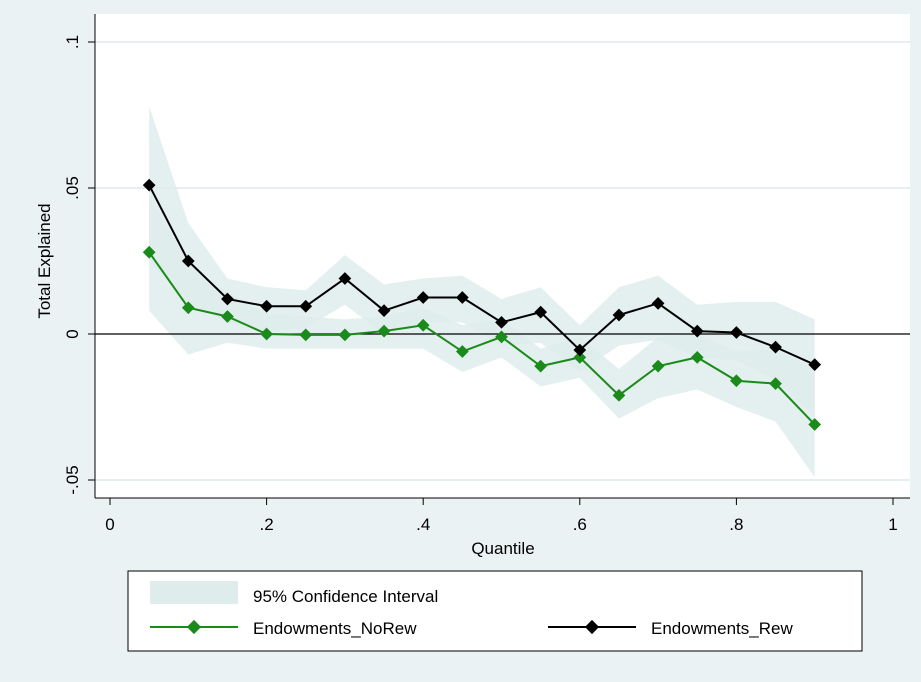 The width and height of the screenshot is (921, 682). What do you see at coordinates (79, 265) in the screenshot?
I see `y-ticks: -.05 0 .05 .1` at bounding box center [79, 265].